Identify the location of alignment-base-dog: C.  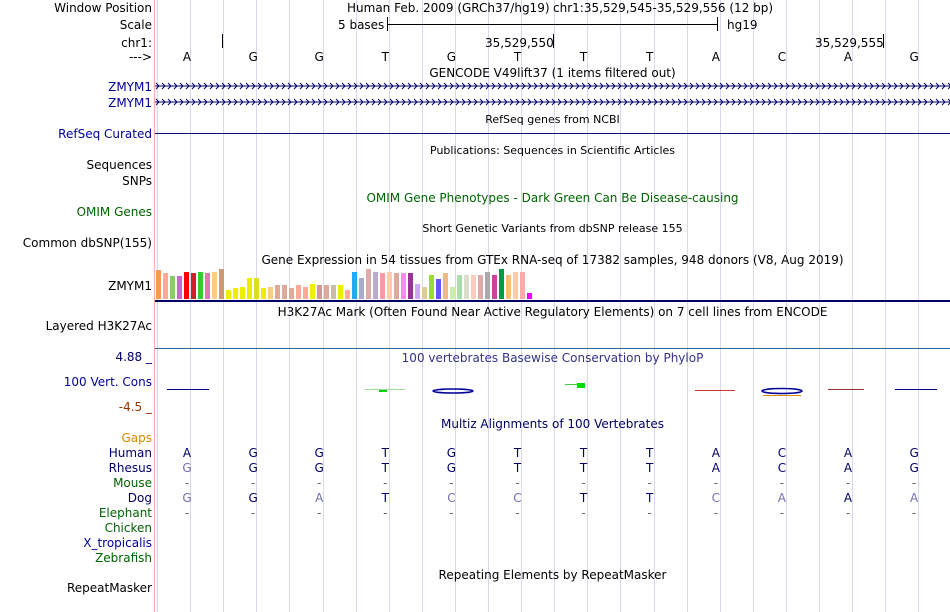
(517, 498).